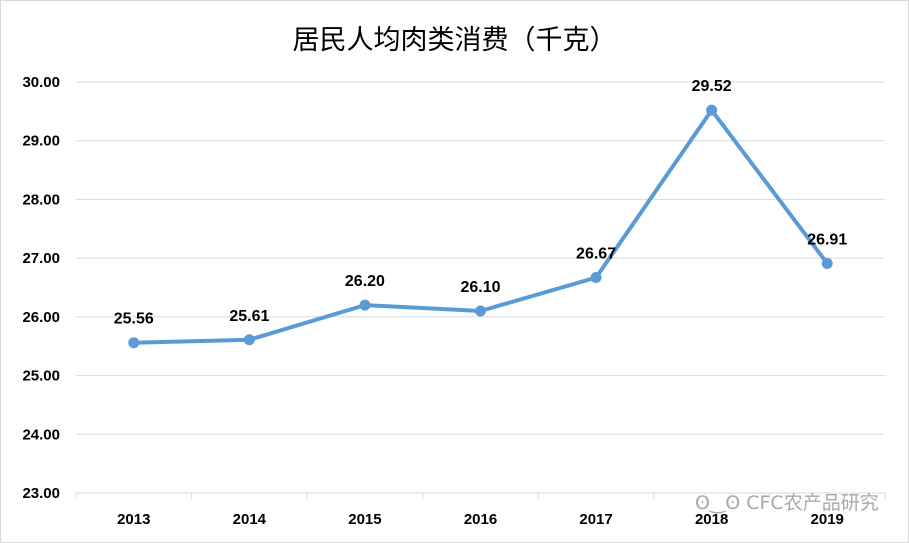  What do you see at coordinates (711, 519) in the screenshot?
I see `x-tick-label: 2018` at bounding box center [711, 519].